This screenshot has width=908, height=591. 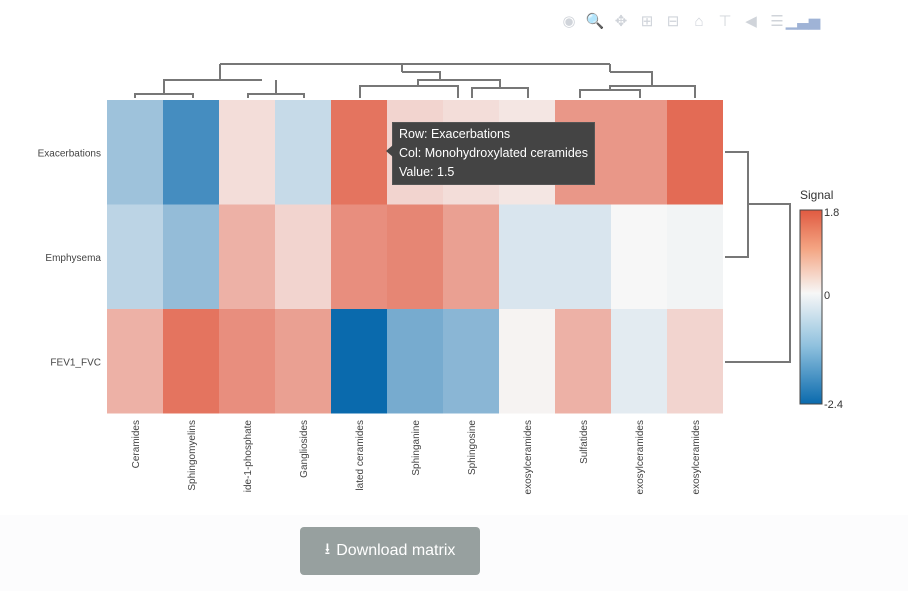 I want to click on column-label: Gangliosides, so click(x=304, y=449).